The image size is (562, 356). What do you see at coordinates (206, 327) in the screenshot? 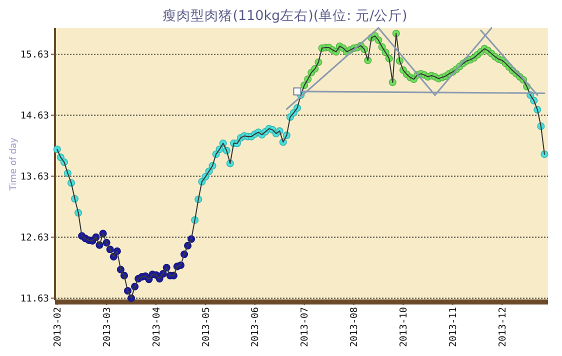
I see `x-tick-label: 2013-05` at bounding box center [206, 327].